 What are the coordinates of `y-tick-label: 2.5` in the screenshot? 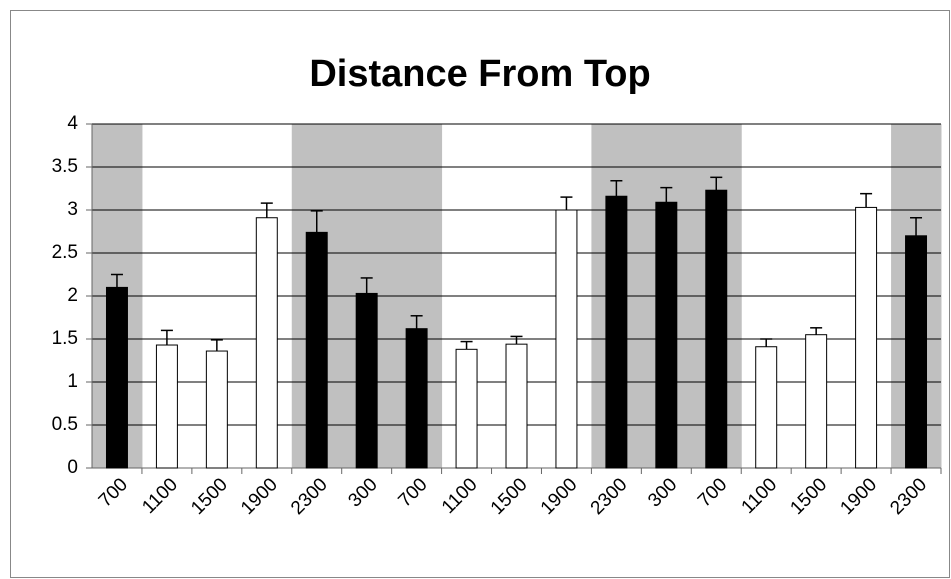 It's located at (65, 252).